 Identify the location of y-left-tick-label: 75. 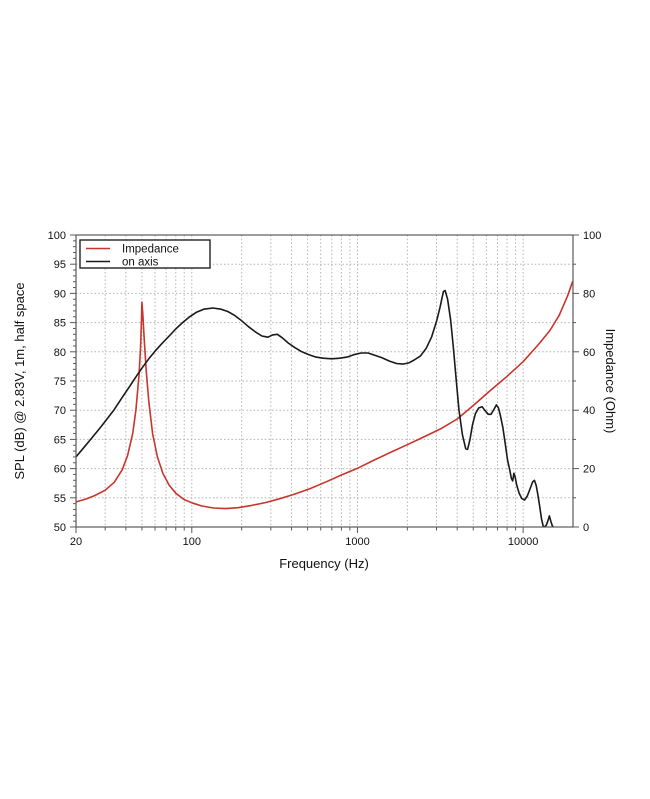
(60, 382).